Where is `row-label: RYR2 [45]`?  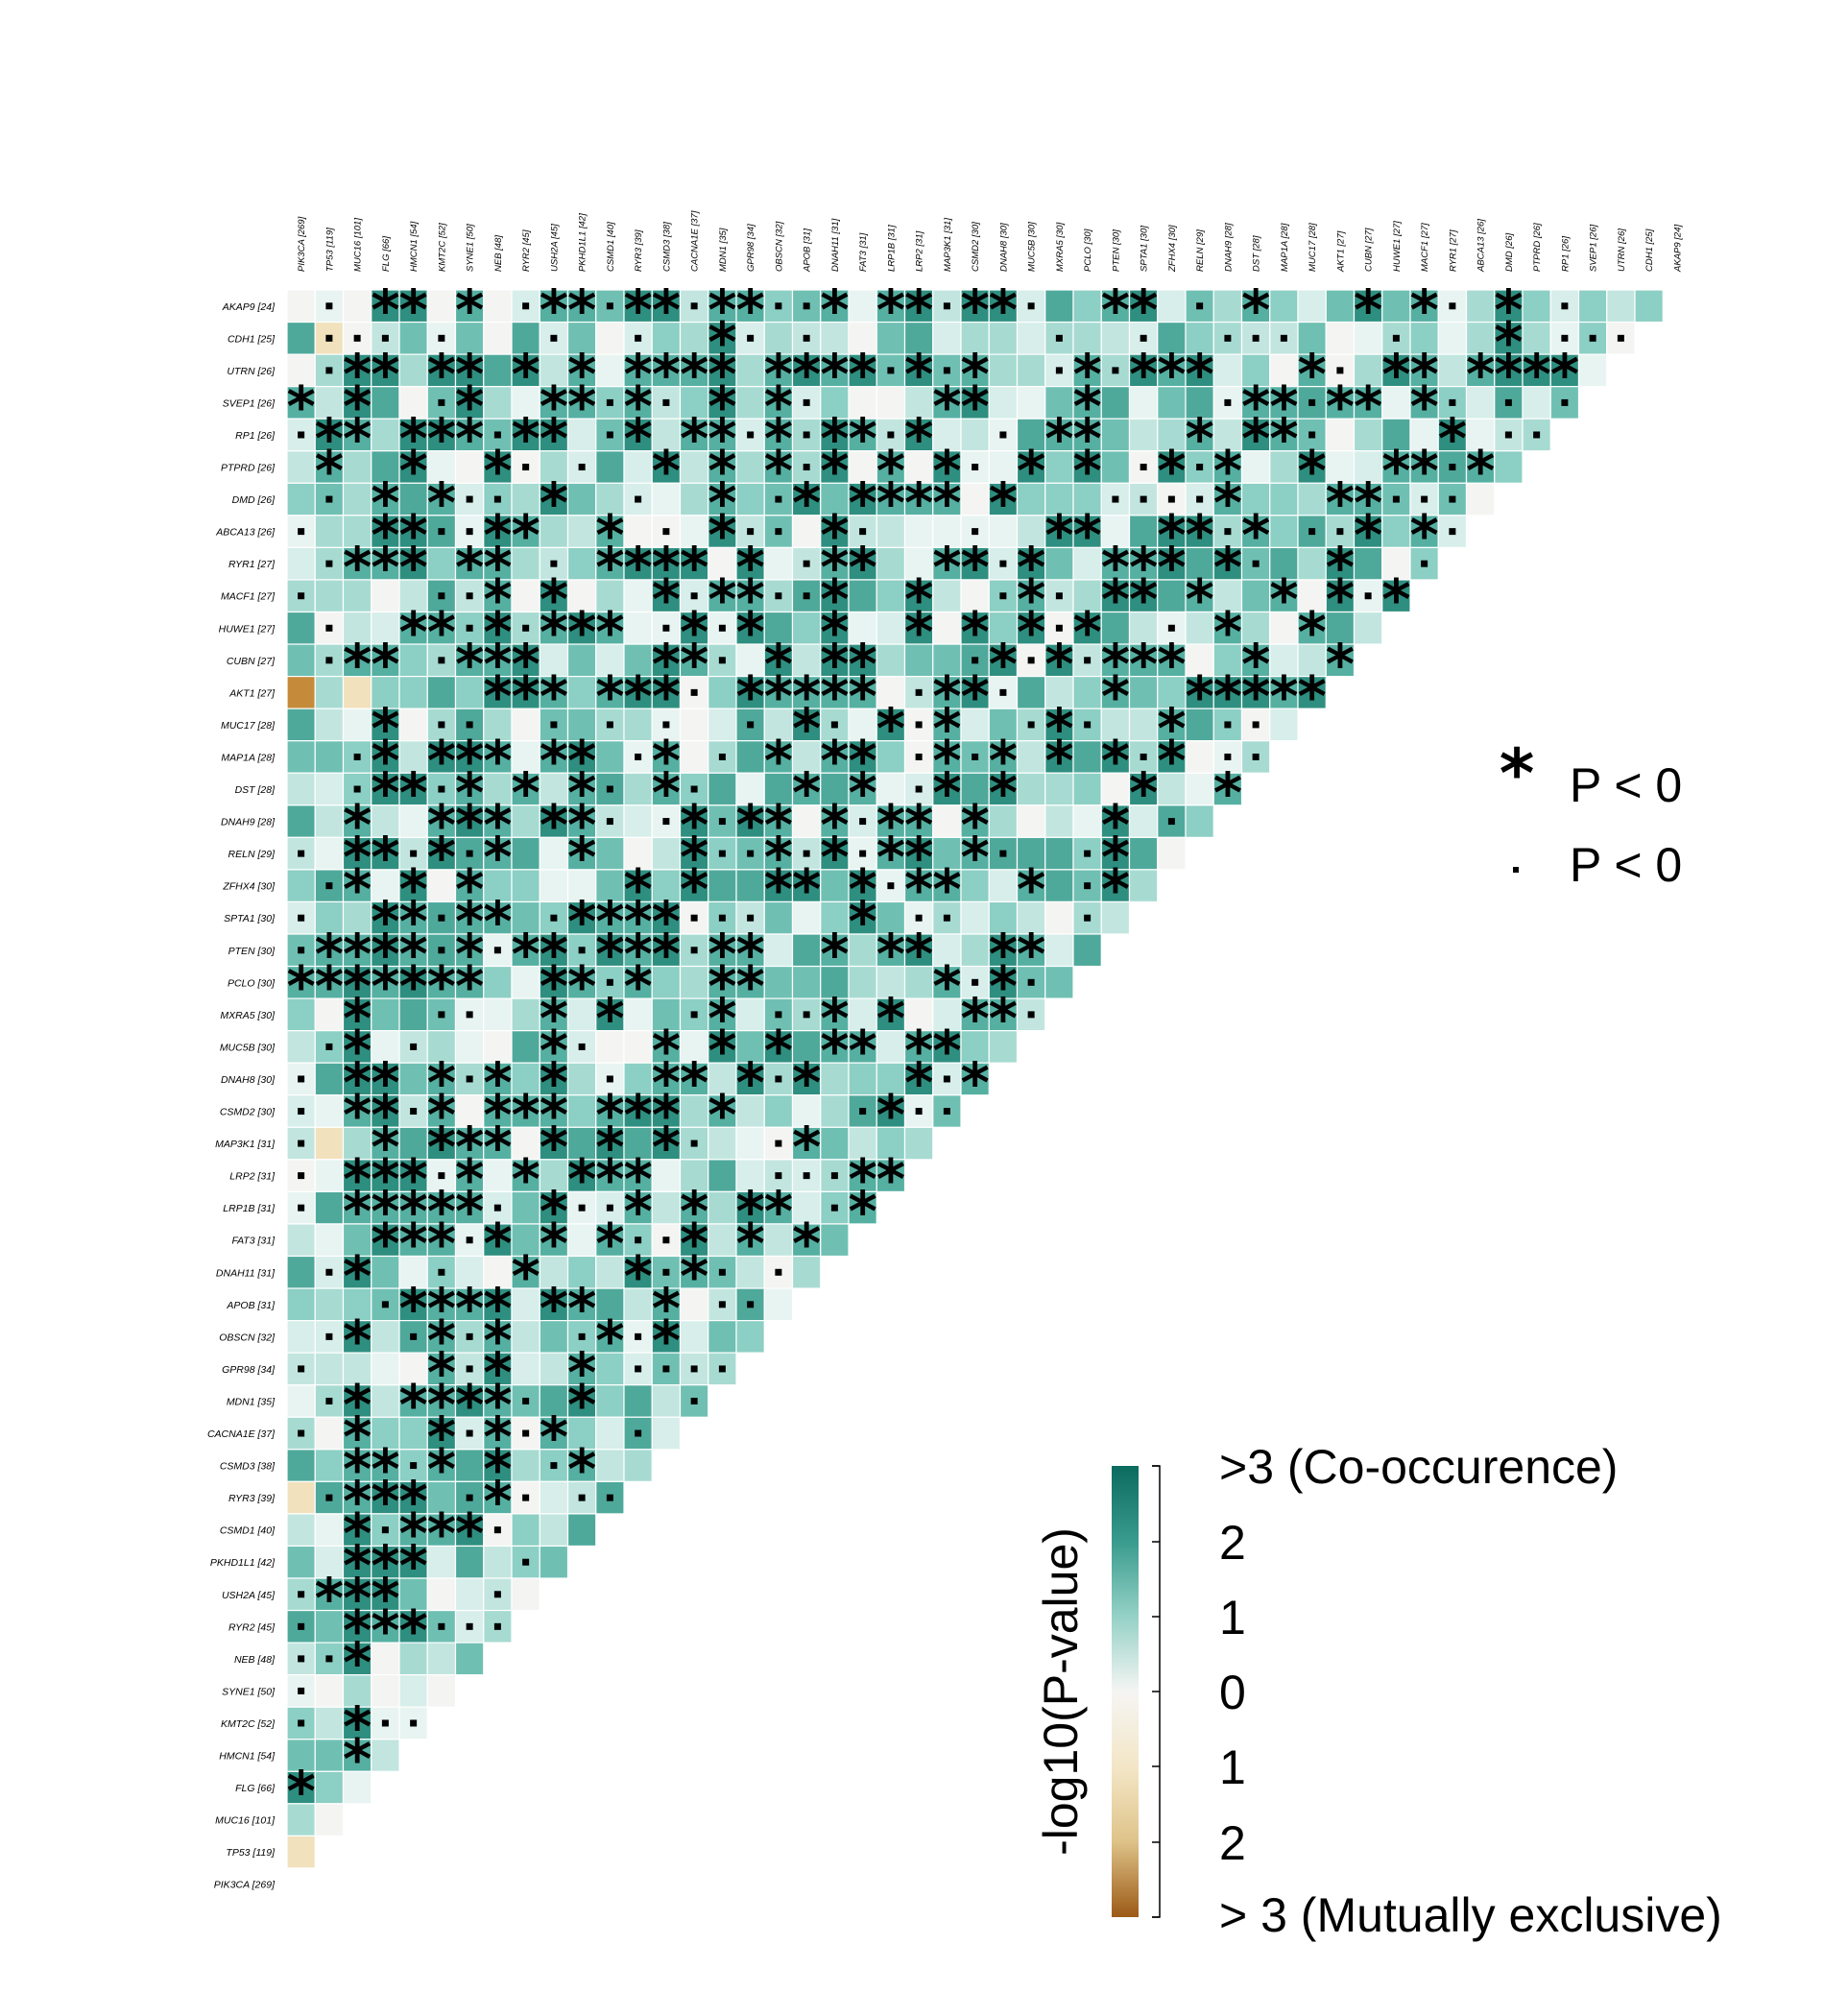
row-label: RYR2 [45] is located at coordinates (252, 1627).